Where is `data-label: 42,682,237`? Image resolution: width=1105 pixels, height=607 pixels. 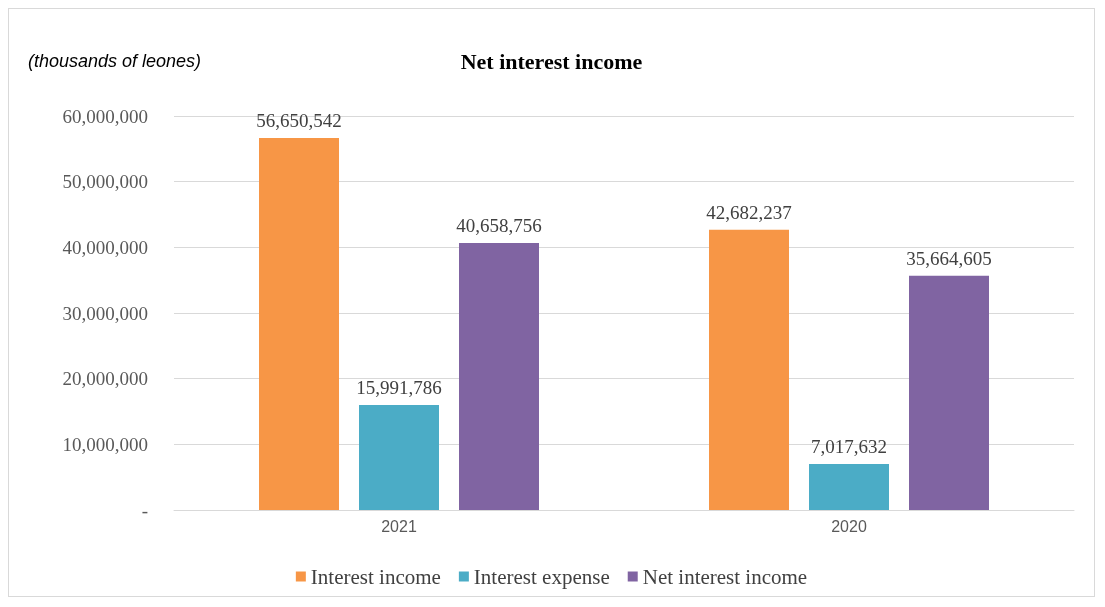 data-label: 42,682,237 is located at coordinates (749, 212).